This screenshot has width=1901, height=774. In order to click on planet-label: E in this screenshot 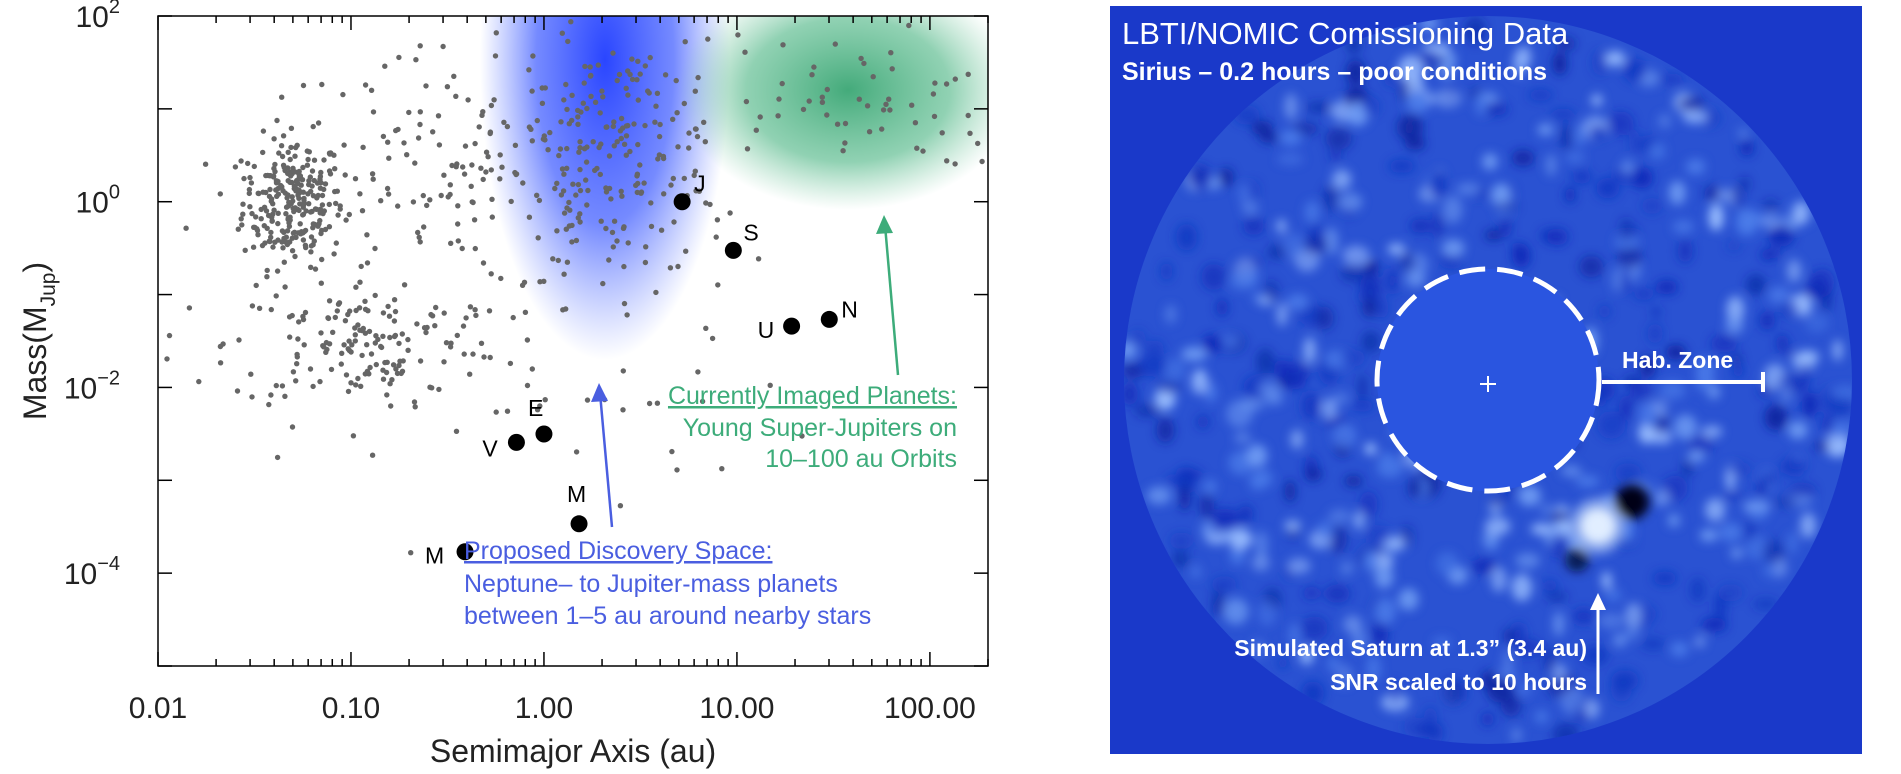, I will do `click(535, 408)`.